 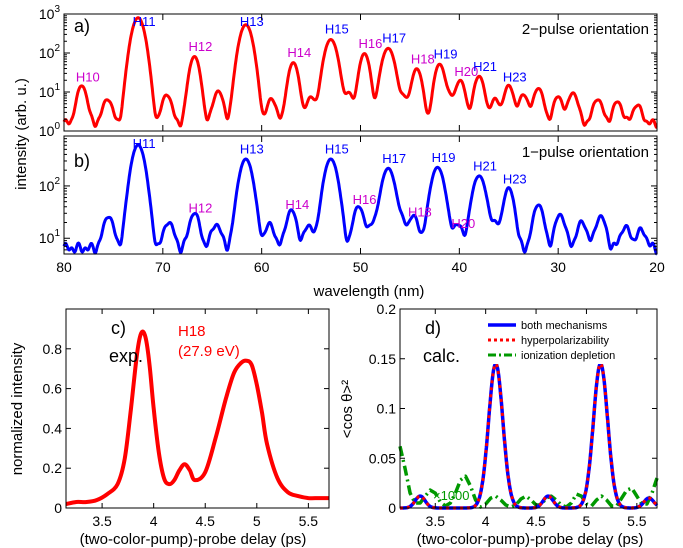 I want to click on panel-c-annotation-energy: (27.9 eV), so click(x=209, y=351).